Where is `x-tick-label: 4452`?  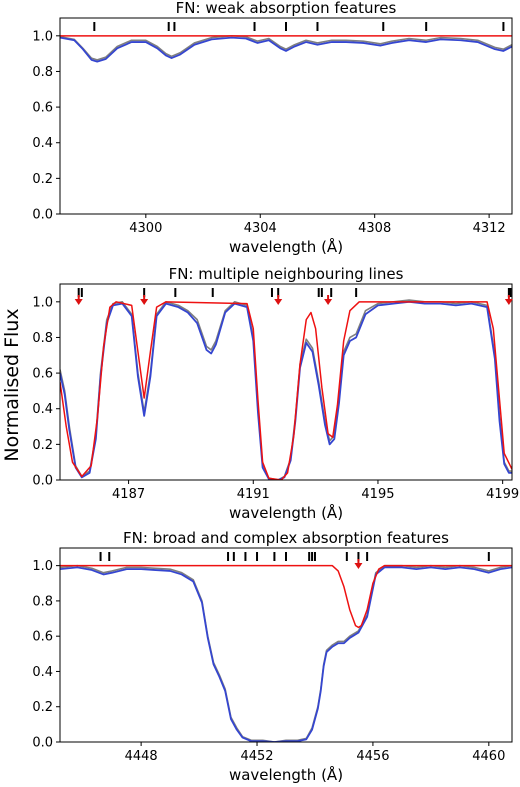
x-tick-label: 4452 is located at coordinates (256, 756).